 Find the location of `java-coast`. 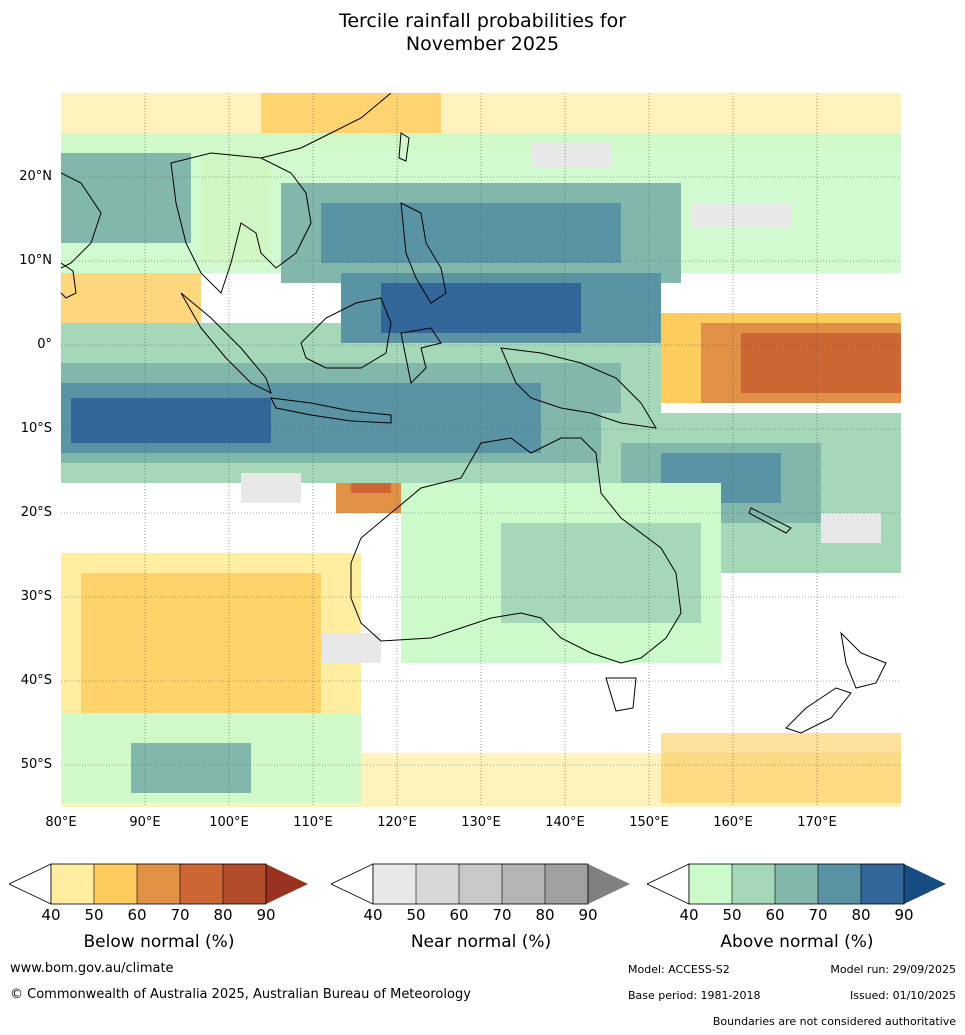

java-coast is located at coordinates (331, 410).